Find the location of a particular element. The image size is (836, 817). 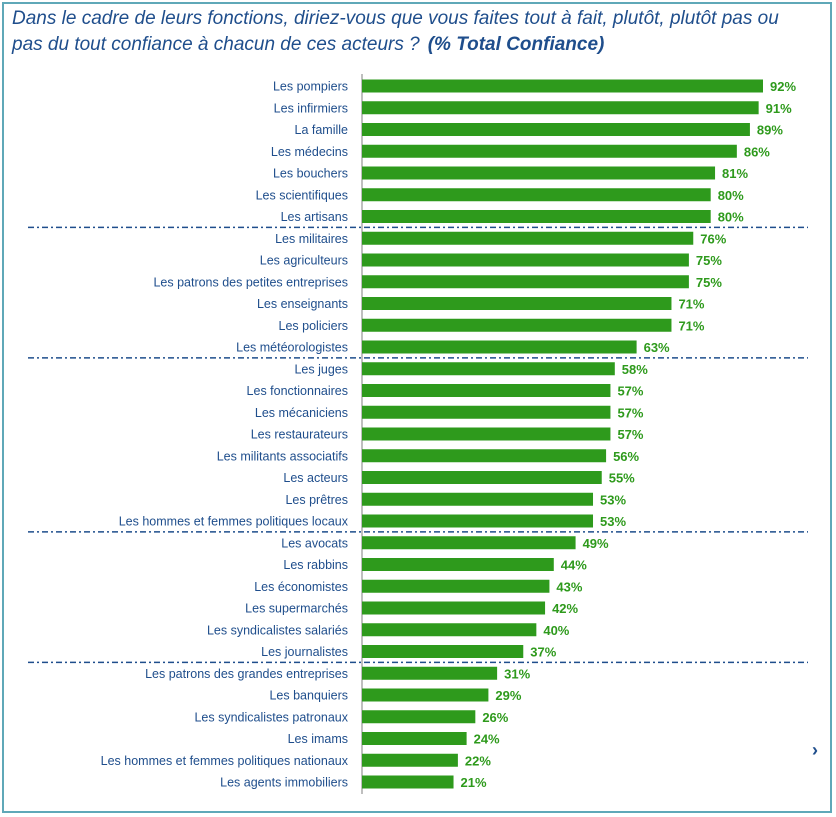

category-label: Les prêtres is located at coordinates (316, 500).